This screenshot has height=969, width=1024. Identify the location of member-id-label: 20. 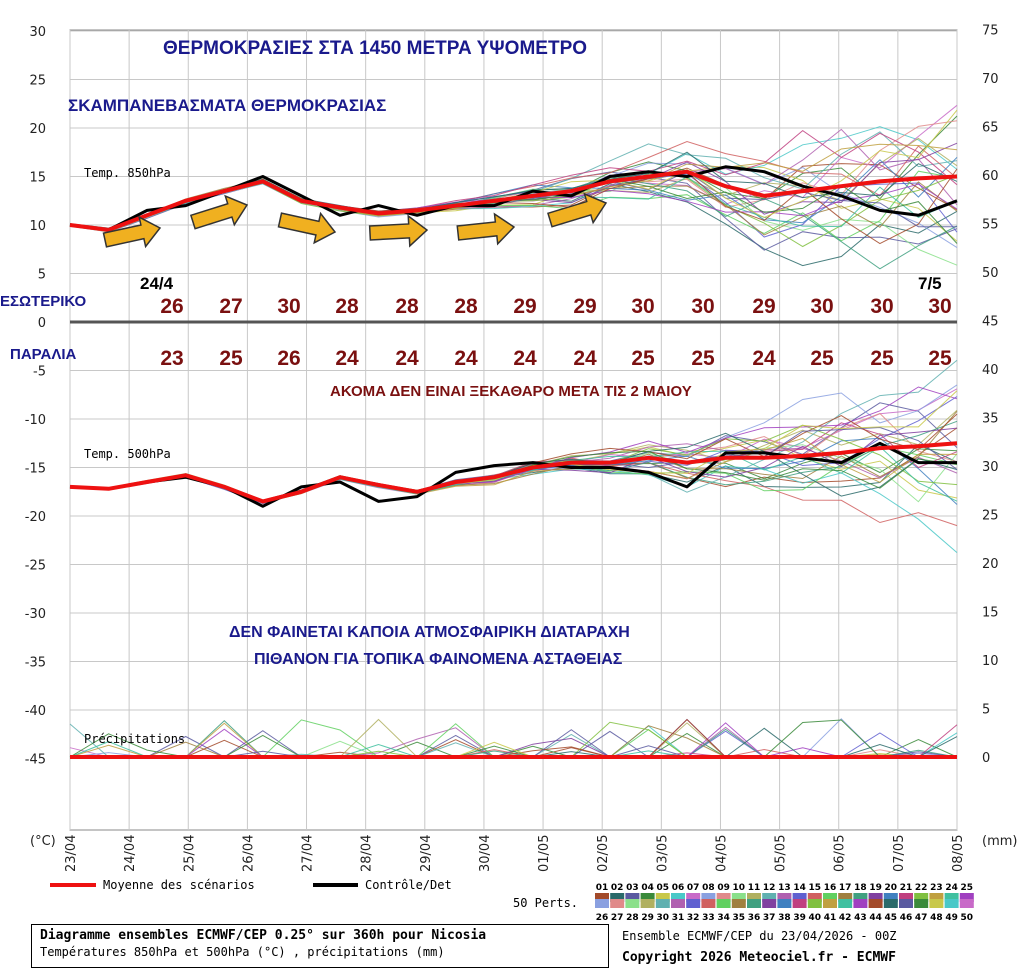
(891, 888).